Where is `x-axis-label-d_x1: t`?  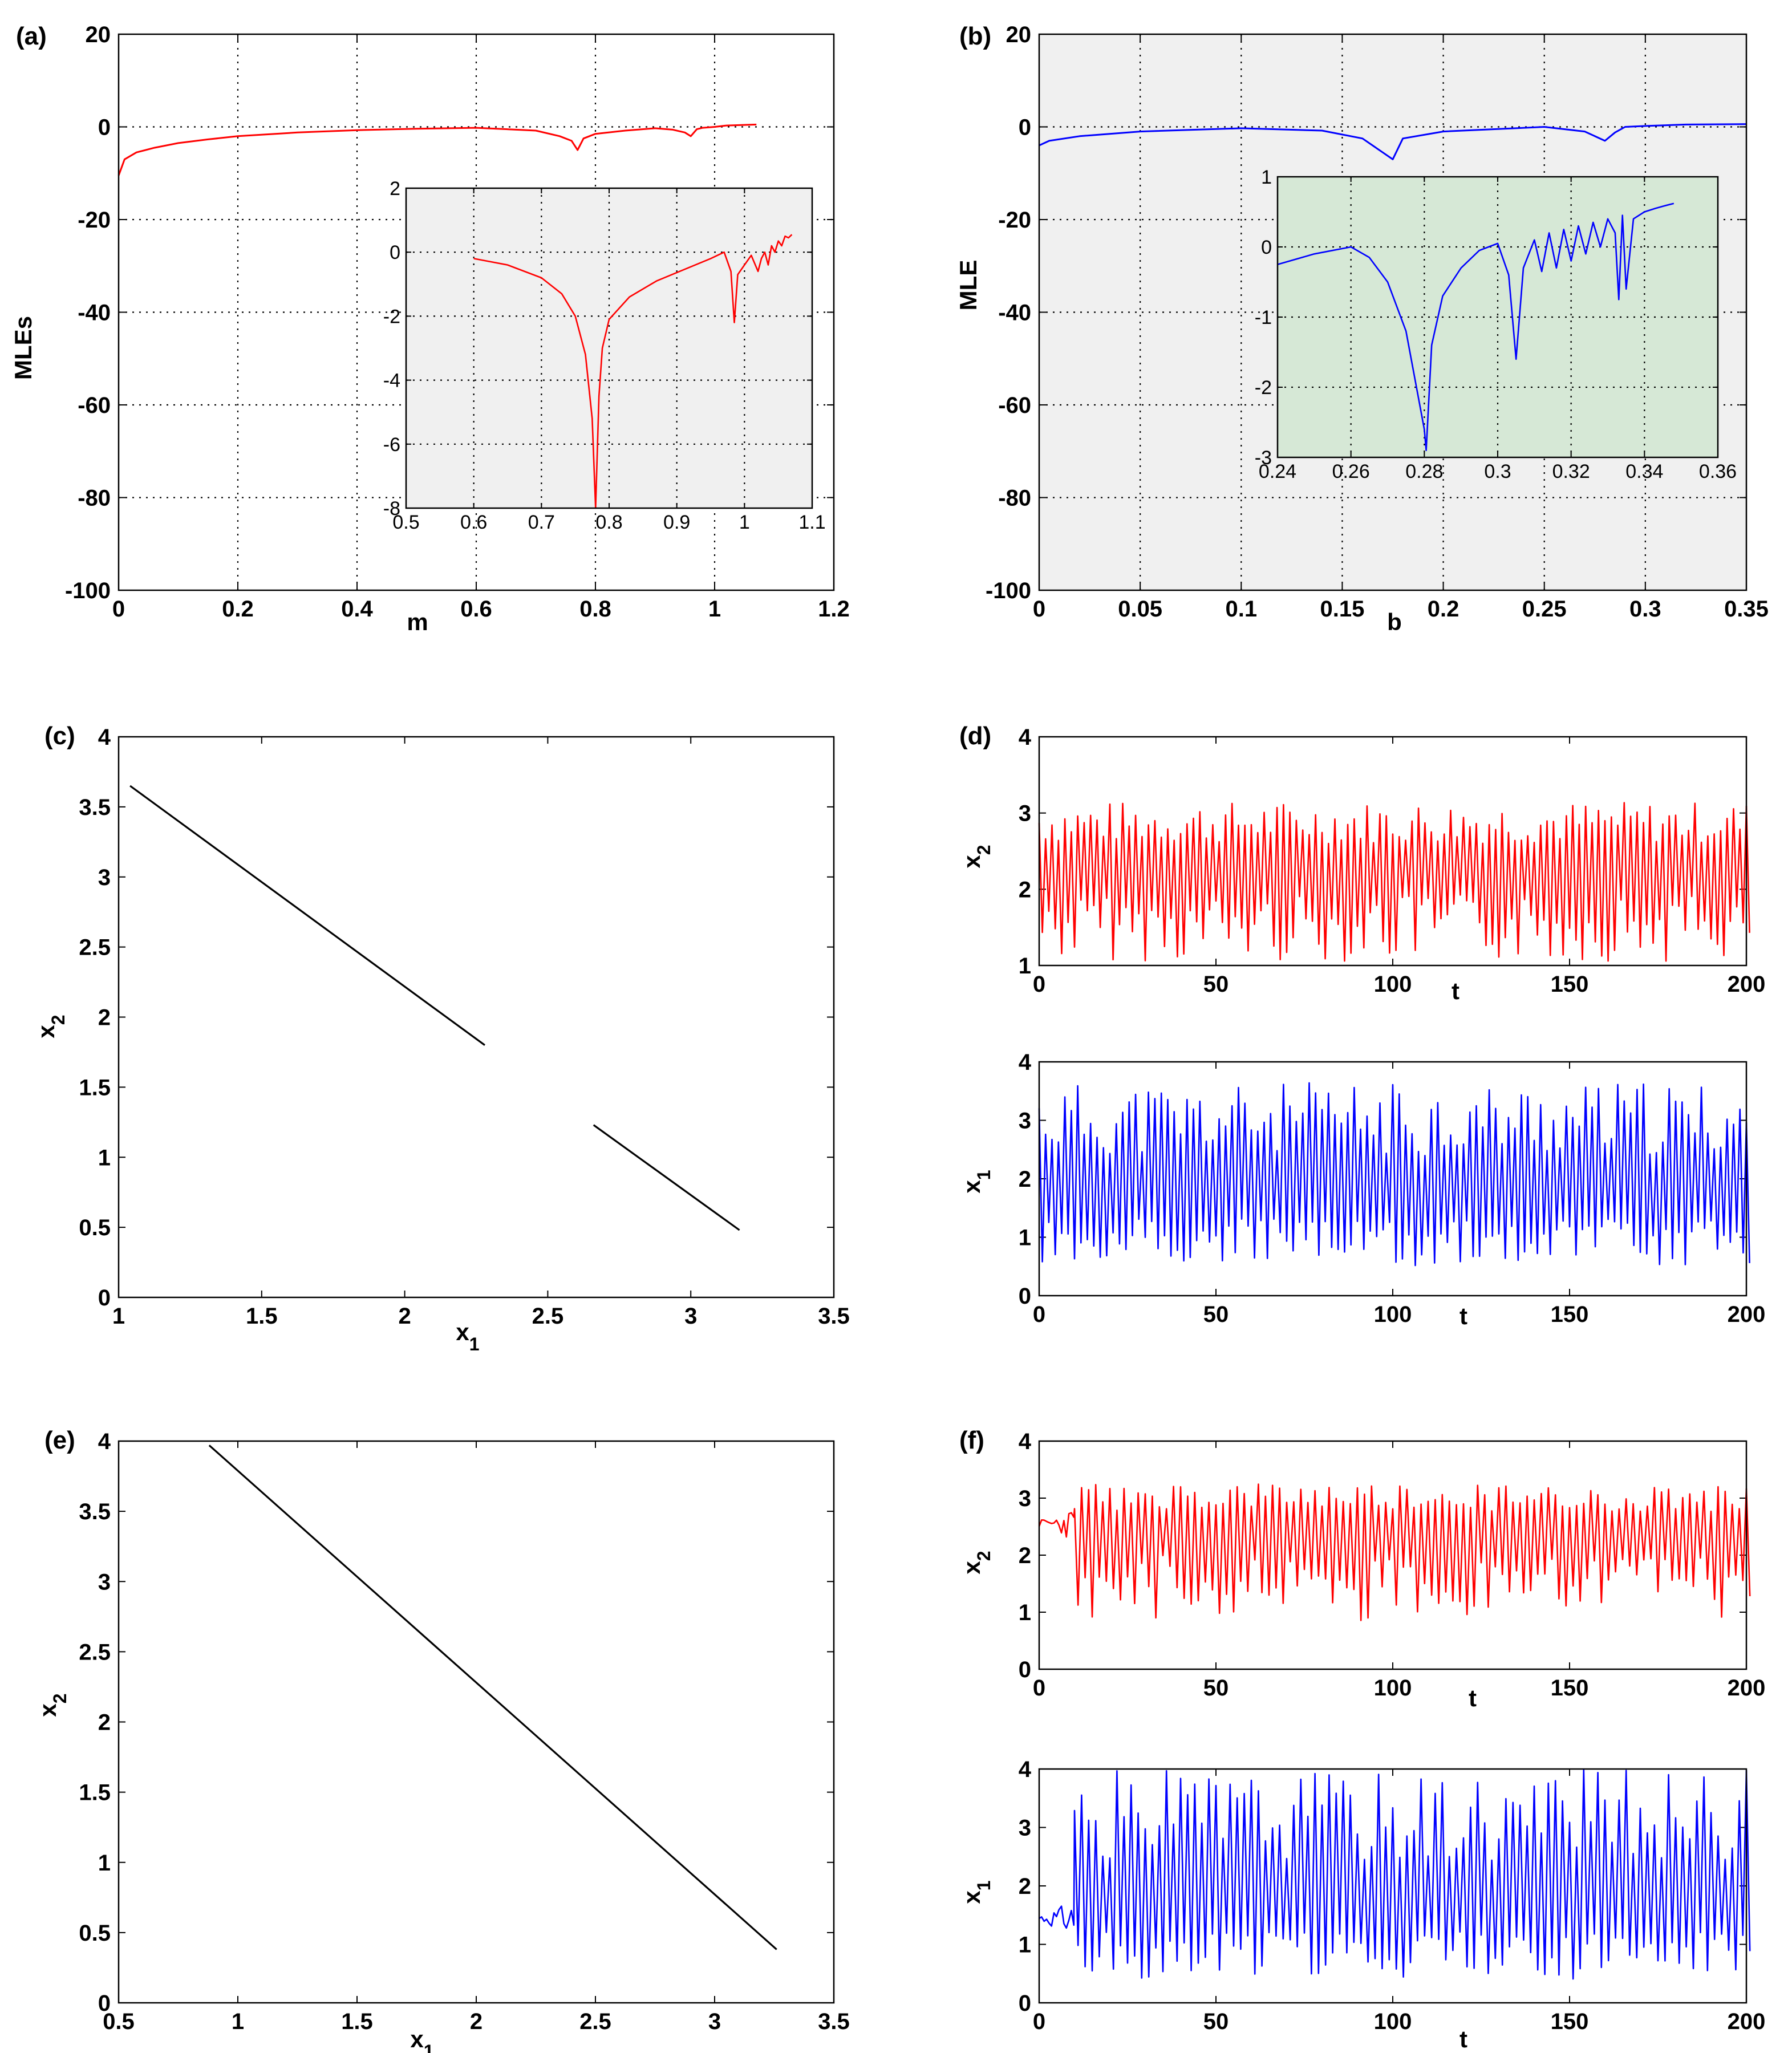
x-axis-label-d_x1: t is located at coordinates (1463, 1316).